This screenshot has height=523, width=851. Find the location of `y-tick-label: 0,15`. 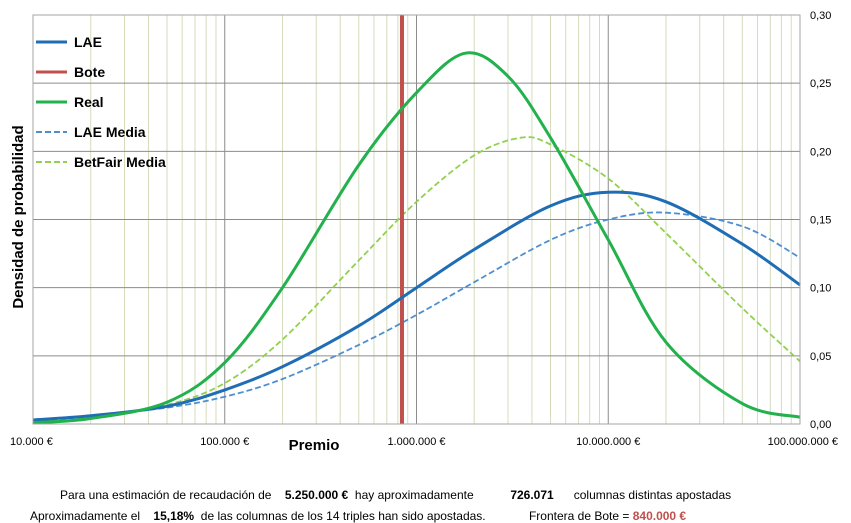

y-tick-label: 0,15 is located at coordinates (820, 221).